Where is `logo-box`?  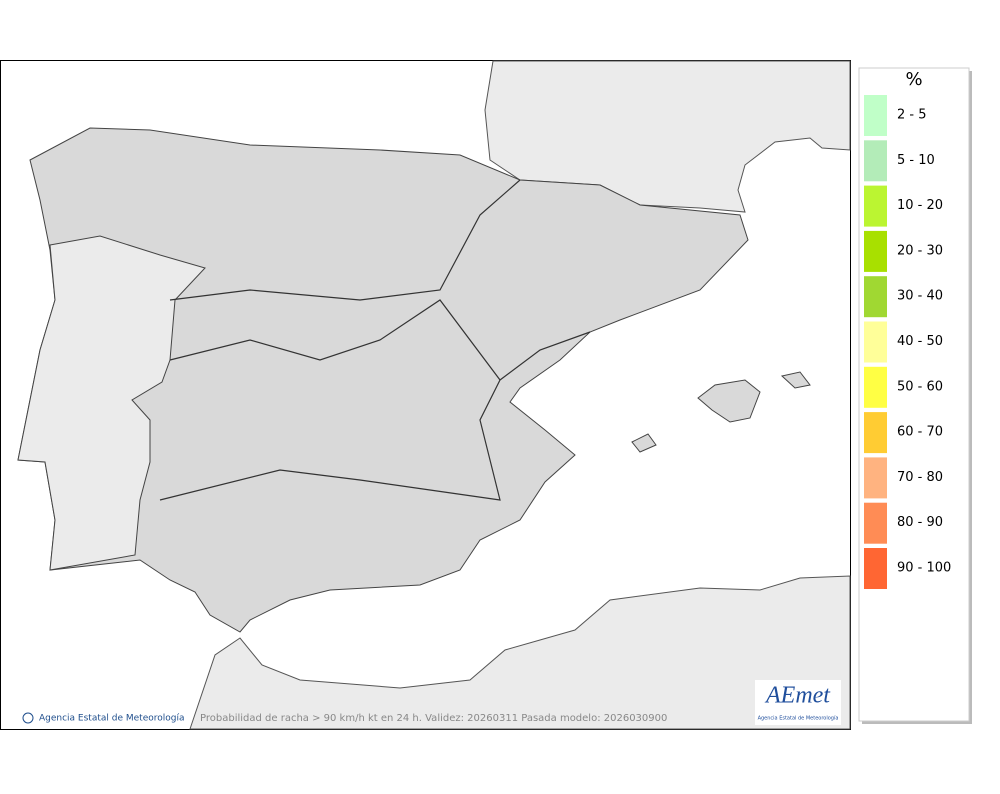
logo-box is located at coordinates (798, 702).